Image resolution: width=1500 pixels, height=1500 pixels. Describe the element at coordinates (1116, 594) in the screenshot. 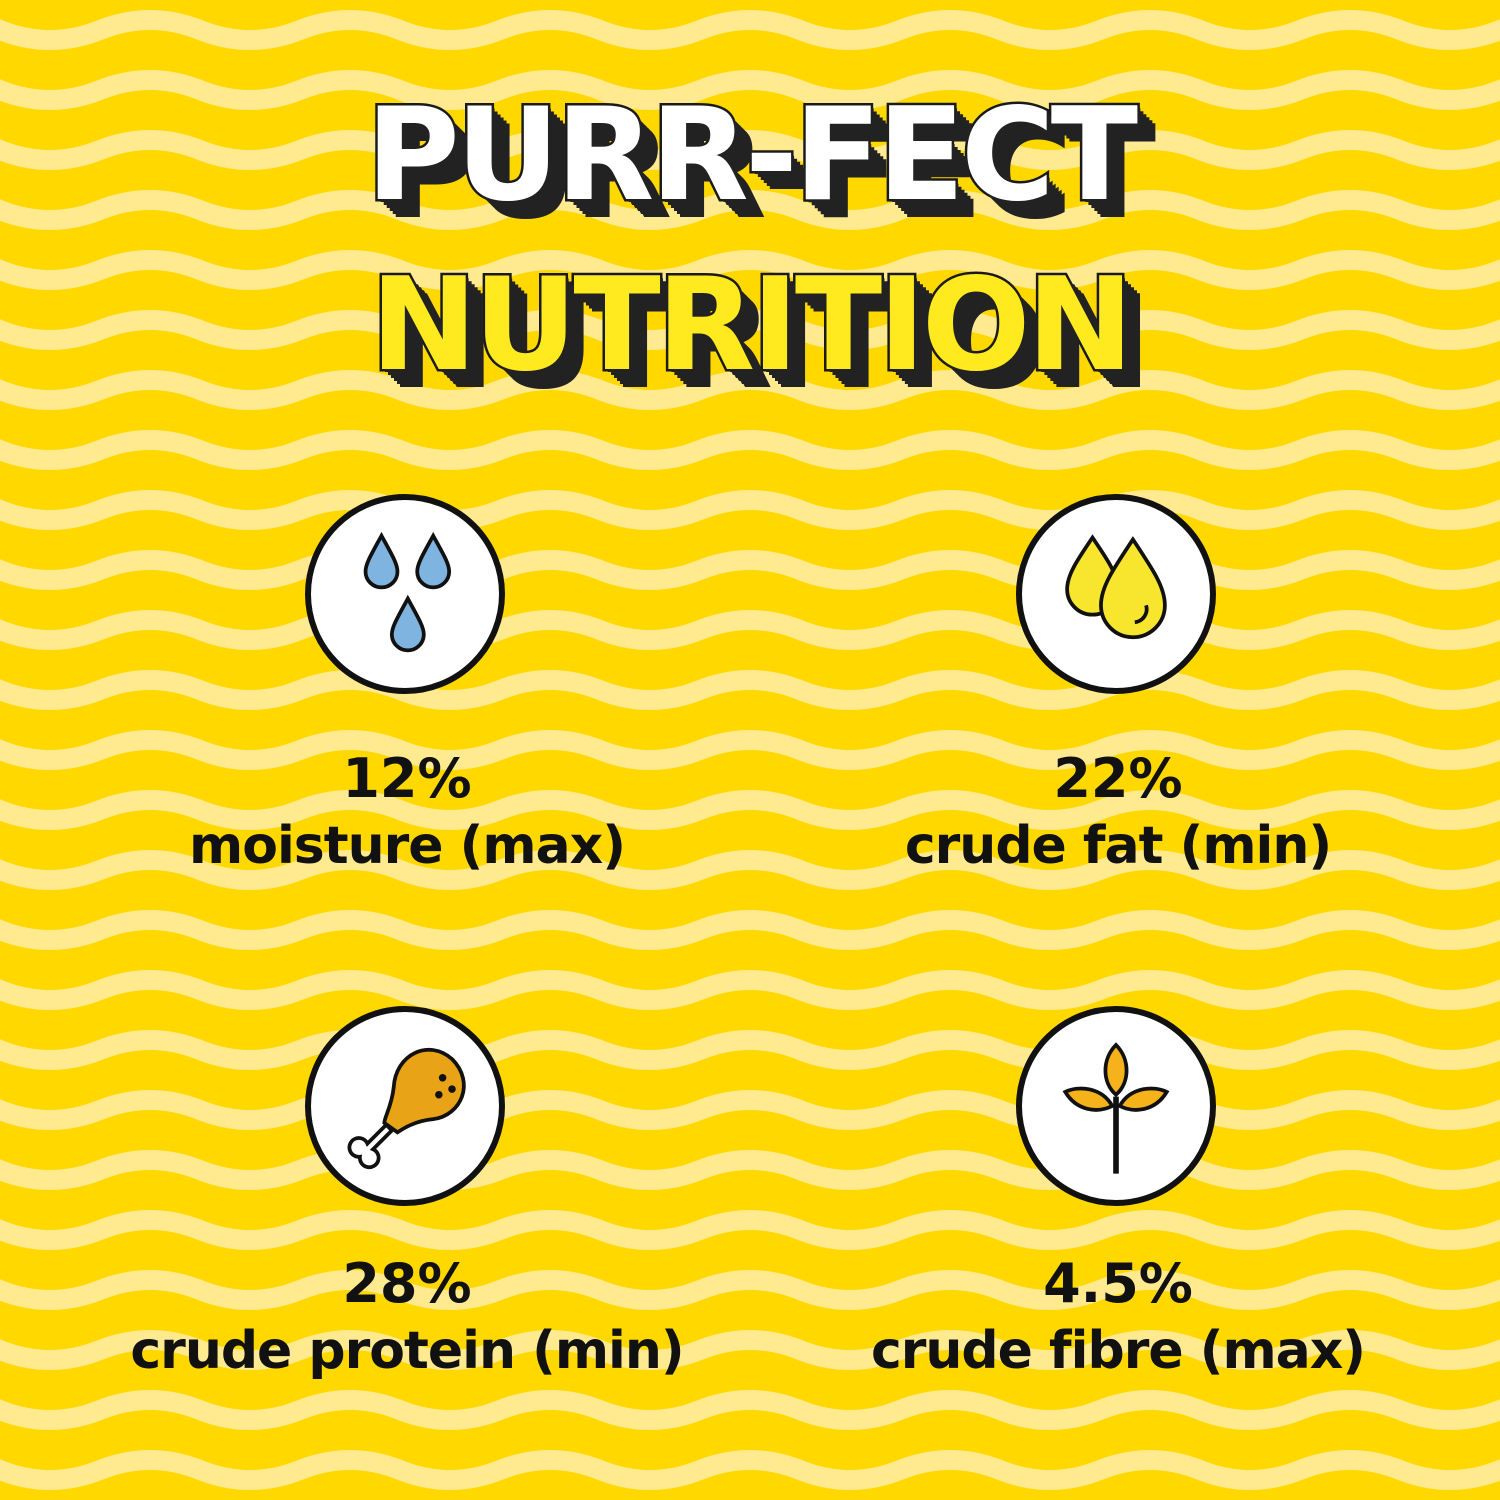

I see `oil-drops-icon` at that location.